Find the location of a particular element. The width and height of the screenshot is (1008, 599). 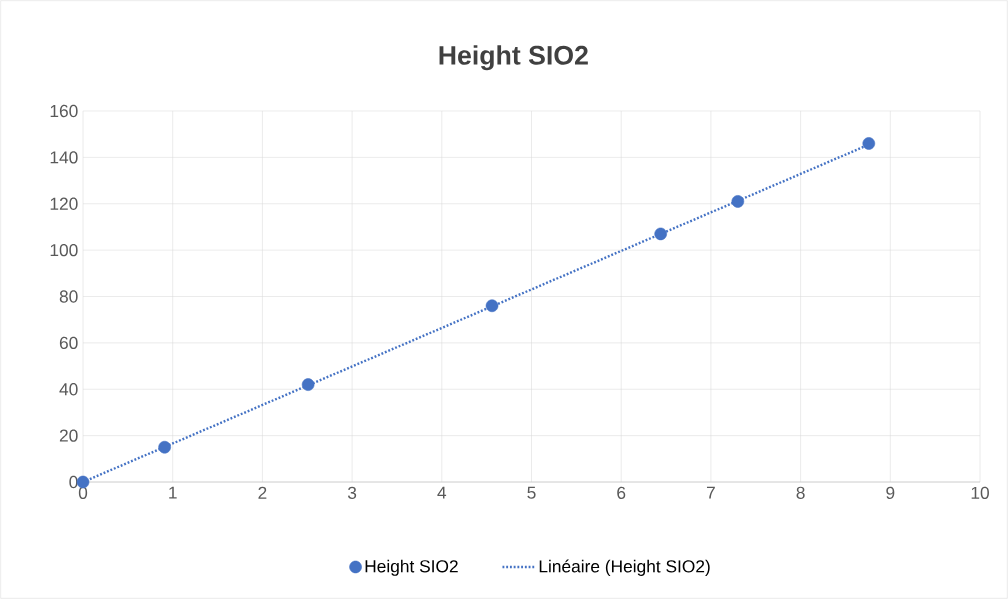

y-tick-label: 140 is located at coordinates (64, 157).